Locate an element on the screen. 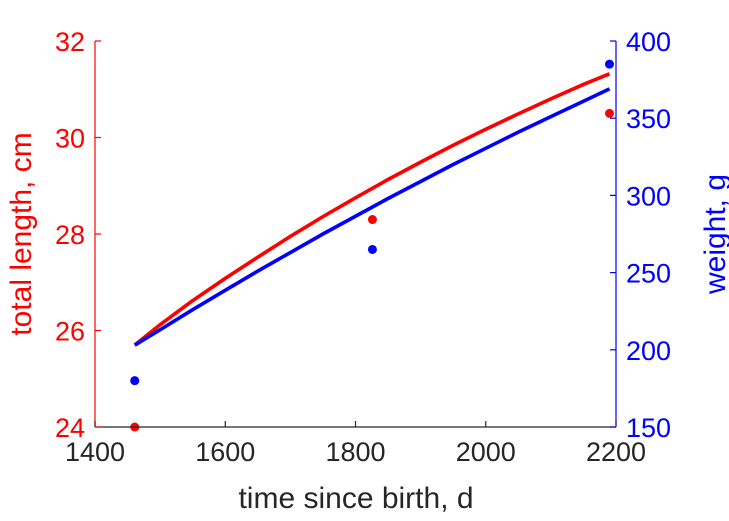  left-y-tick-label: 32 is located at coordinates (70, 42).